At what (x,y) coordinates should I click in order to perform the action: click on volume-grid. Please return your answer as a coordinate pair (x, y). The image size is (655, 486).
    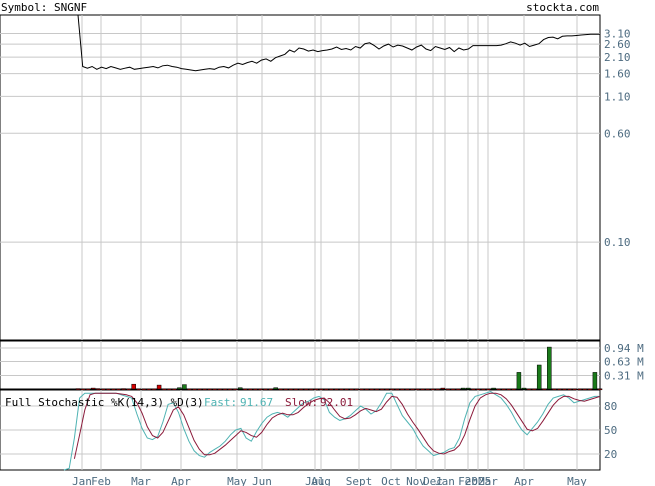
    Looking at the image, I should click on (300, 365).